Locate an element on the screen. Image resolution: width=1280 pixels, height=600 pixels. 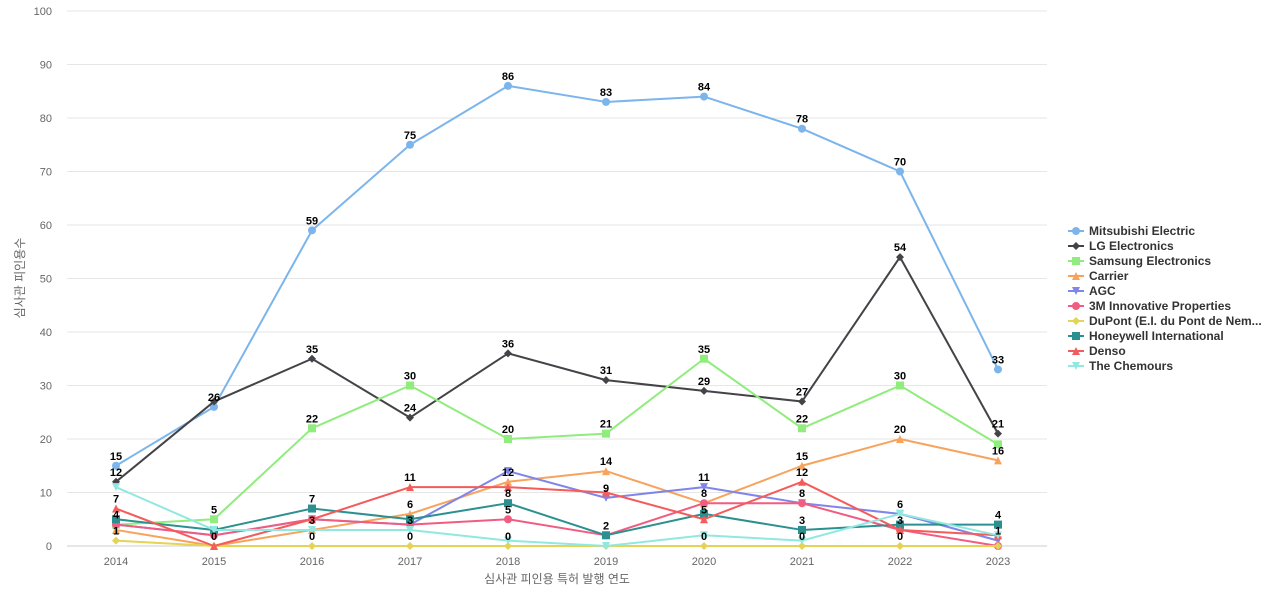
data-label: 29 is located at coordinates (704, 382).